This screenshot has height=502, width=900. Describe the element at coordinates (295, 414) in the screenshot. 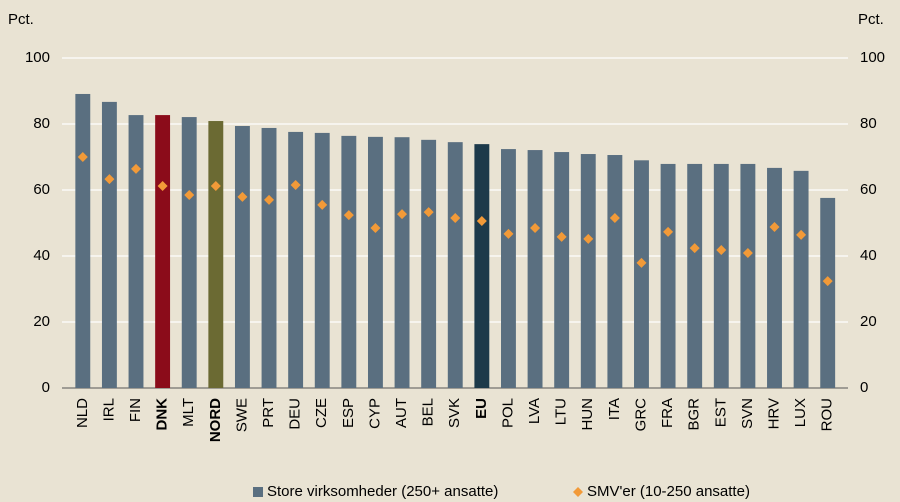

I see `x-tick-label: DEU` at that location.